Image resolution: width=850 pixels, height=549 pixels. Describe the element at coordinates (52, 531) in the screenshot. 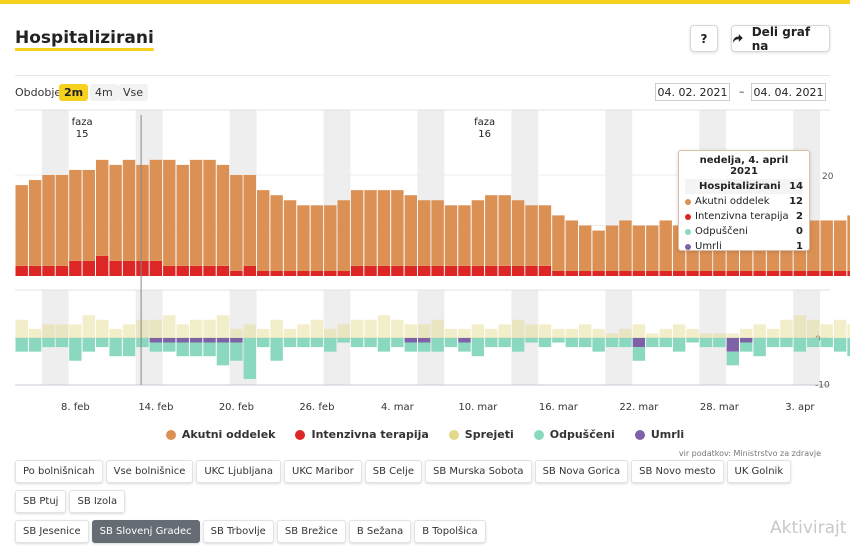

I see `hospital-button: SB Jesenice` at that location.